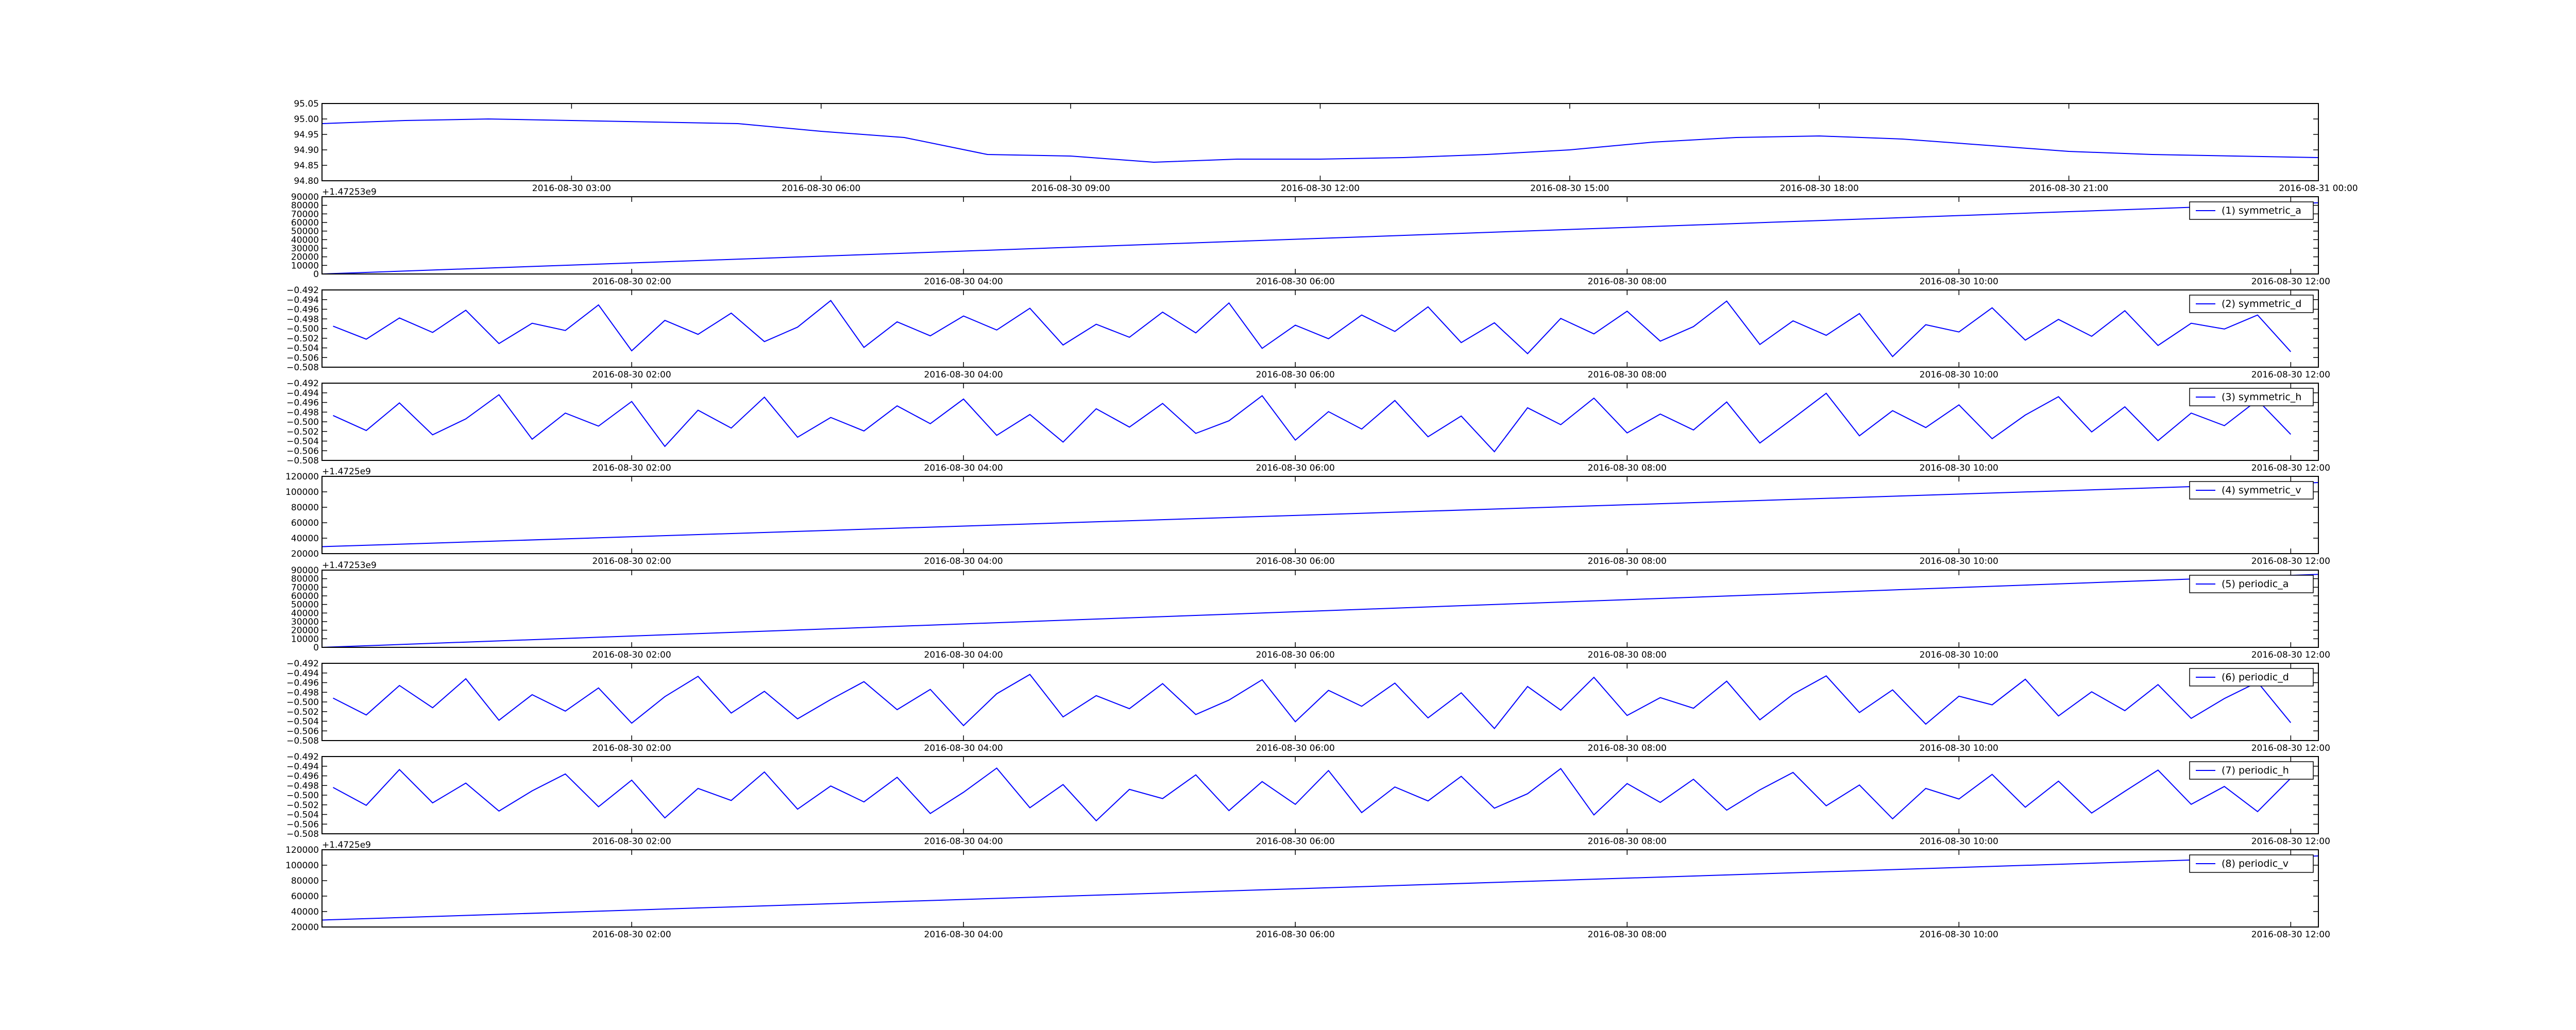  Describe the element at coordinates (305, 605) in the screenshot. I see `y-tick-label: 50000` at that location.